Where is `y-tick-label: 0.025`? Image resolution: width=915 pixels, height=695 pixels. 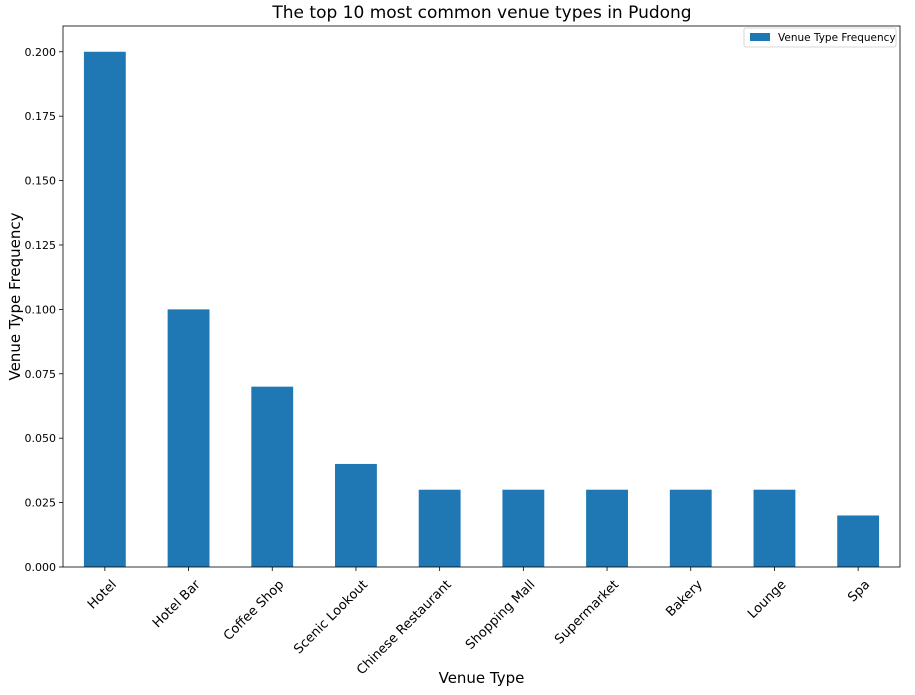 y-tick-label: 0.025 is located at coordinates (41, 503).